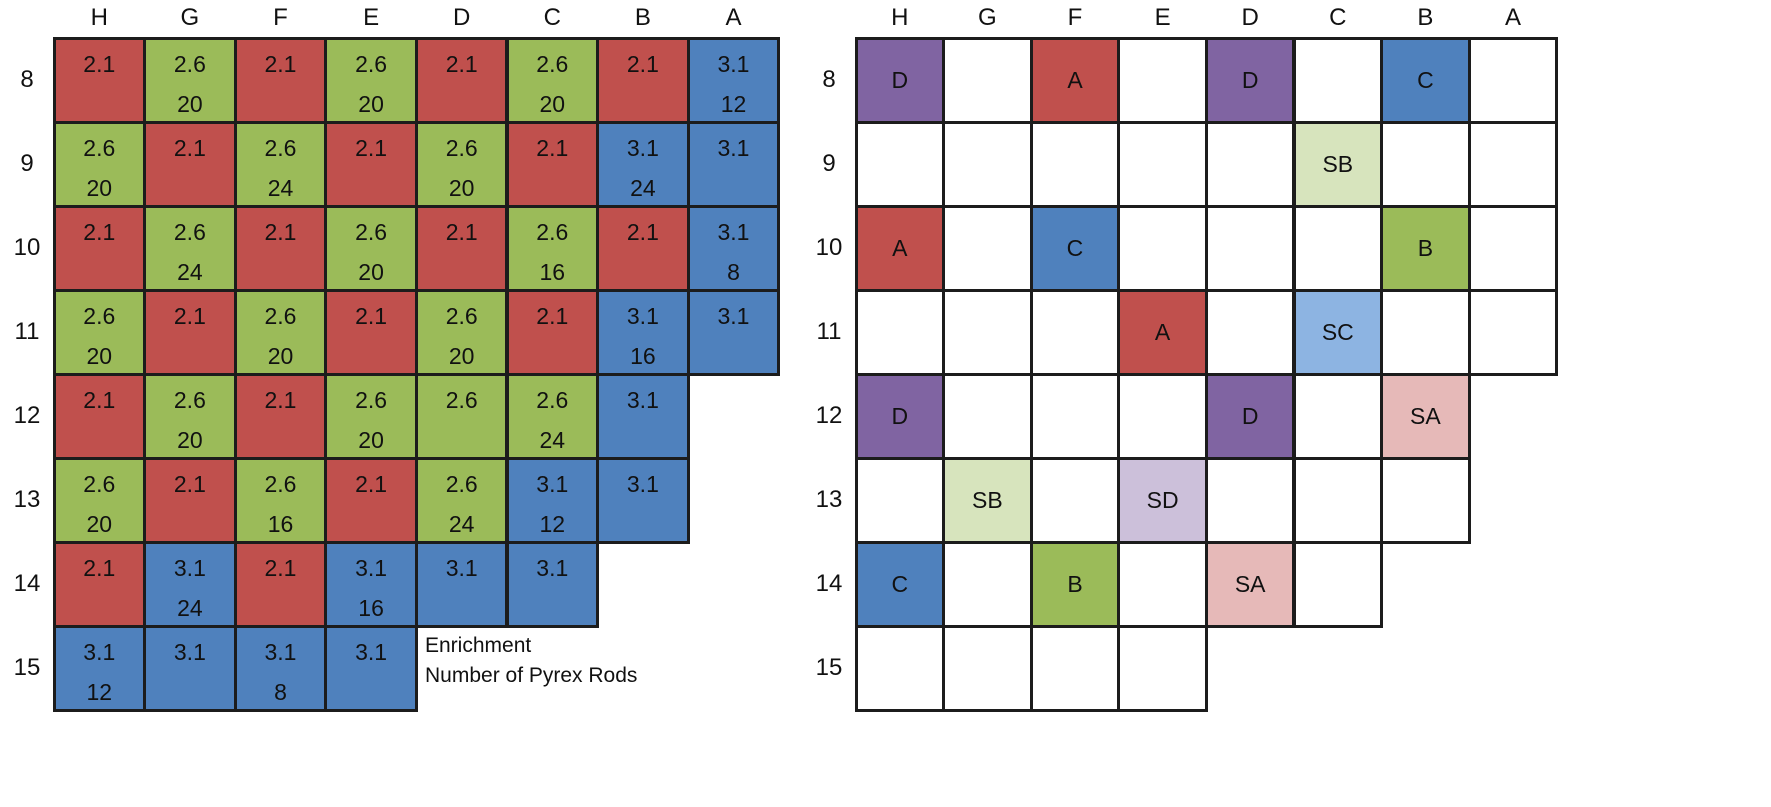 Image resolution: width=1771 pixels, height=807 pixels. I want to click on assembly-row-label: 15, so click(829, 667).